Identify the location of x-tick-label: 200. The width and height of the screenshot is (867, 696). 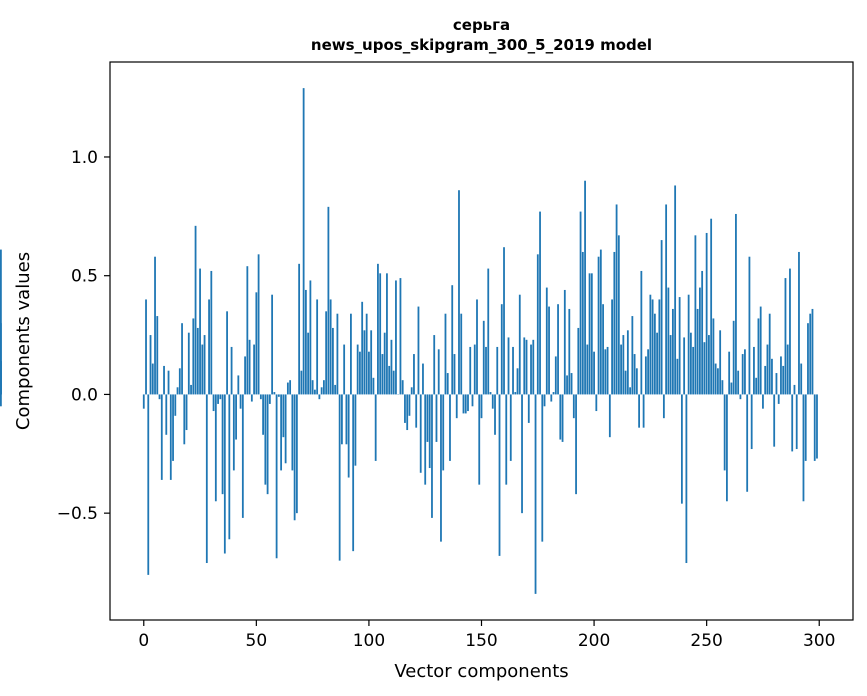
(594, 641).